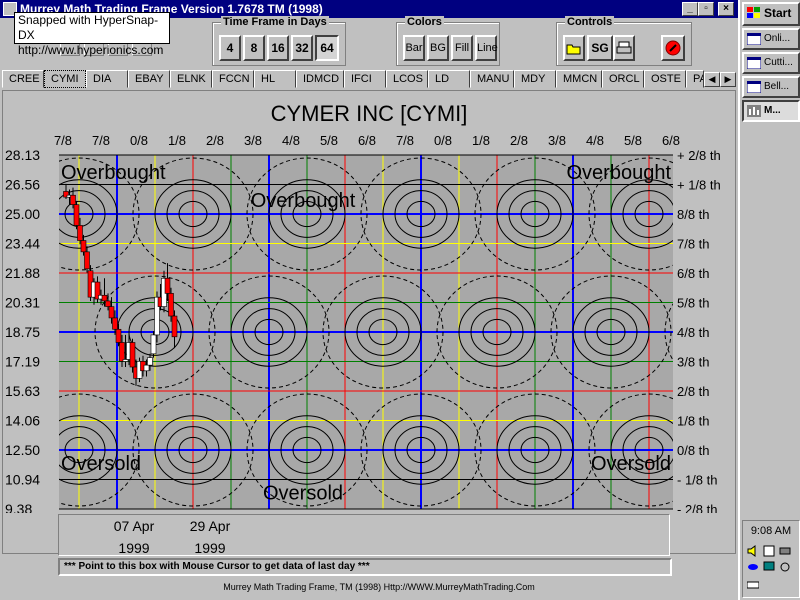 This screenshot has width=800, height=600. Describe the element at coordinates (753, 567) in the screenshot. I see `eye-icon` at that location.